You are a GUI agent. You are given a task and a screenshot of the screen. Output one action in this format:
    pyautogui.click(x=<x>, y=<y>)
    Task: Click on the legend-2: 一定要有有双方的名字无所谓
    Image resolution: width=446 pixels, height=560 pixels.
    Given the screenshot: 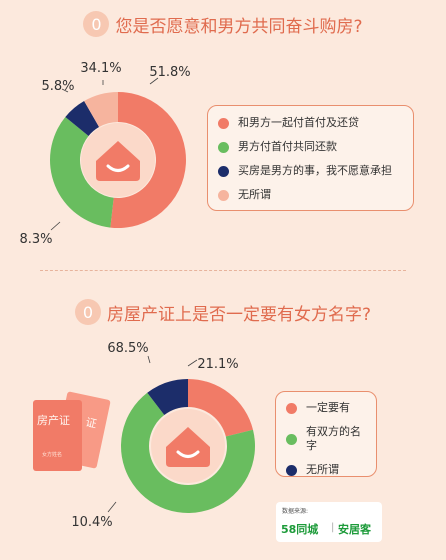 What is the action you would take?
    pyautogui.click(x=326, y=434)
    